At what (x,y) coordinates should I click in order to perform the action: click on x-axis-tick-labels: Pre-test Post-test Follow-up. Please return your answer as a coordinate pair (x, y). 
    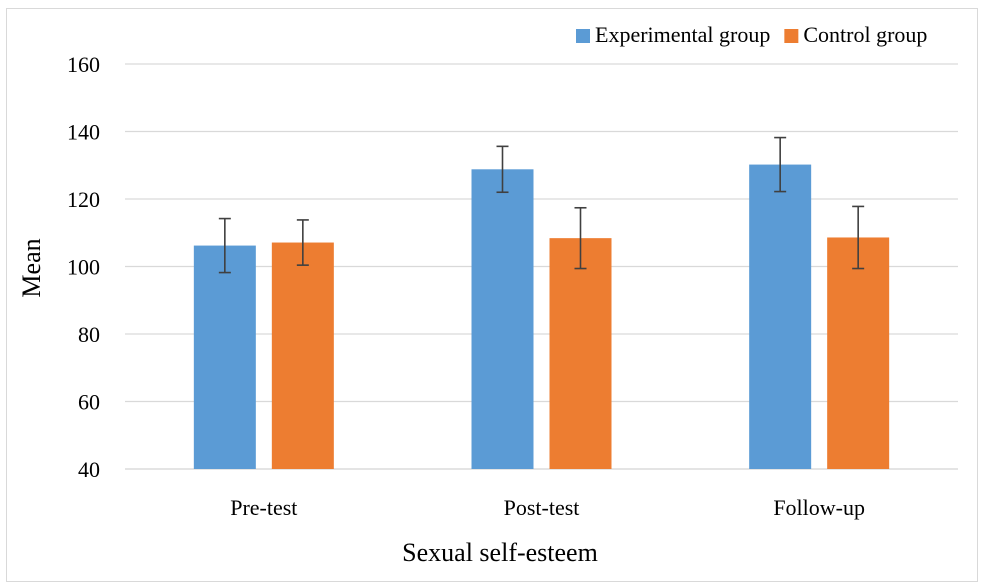
    Looking at the image, I should click on (547, 507).